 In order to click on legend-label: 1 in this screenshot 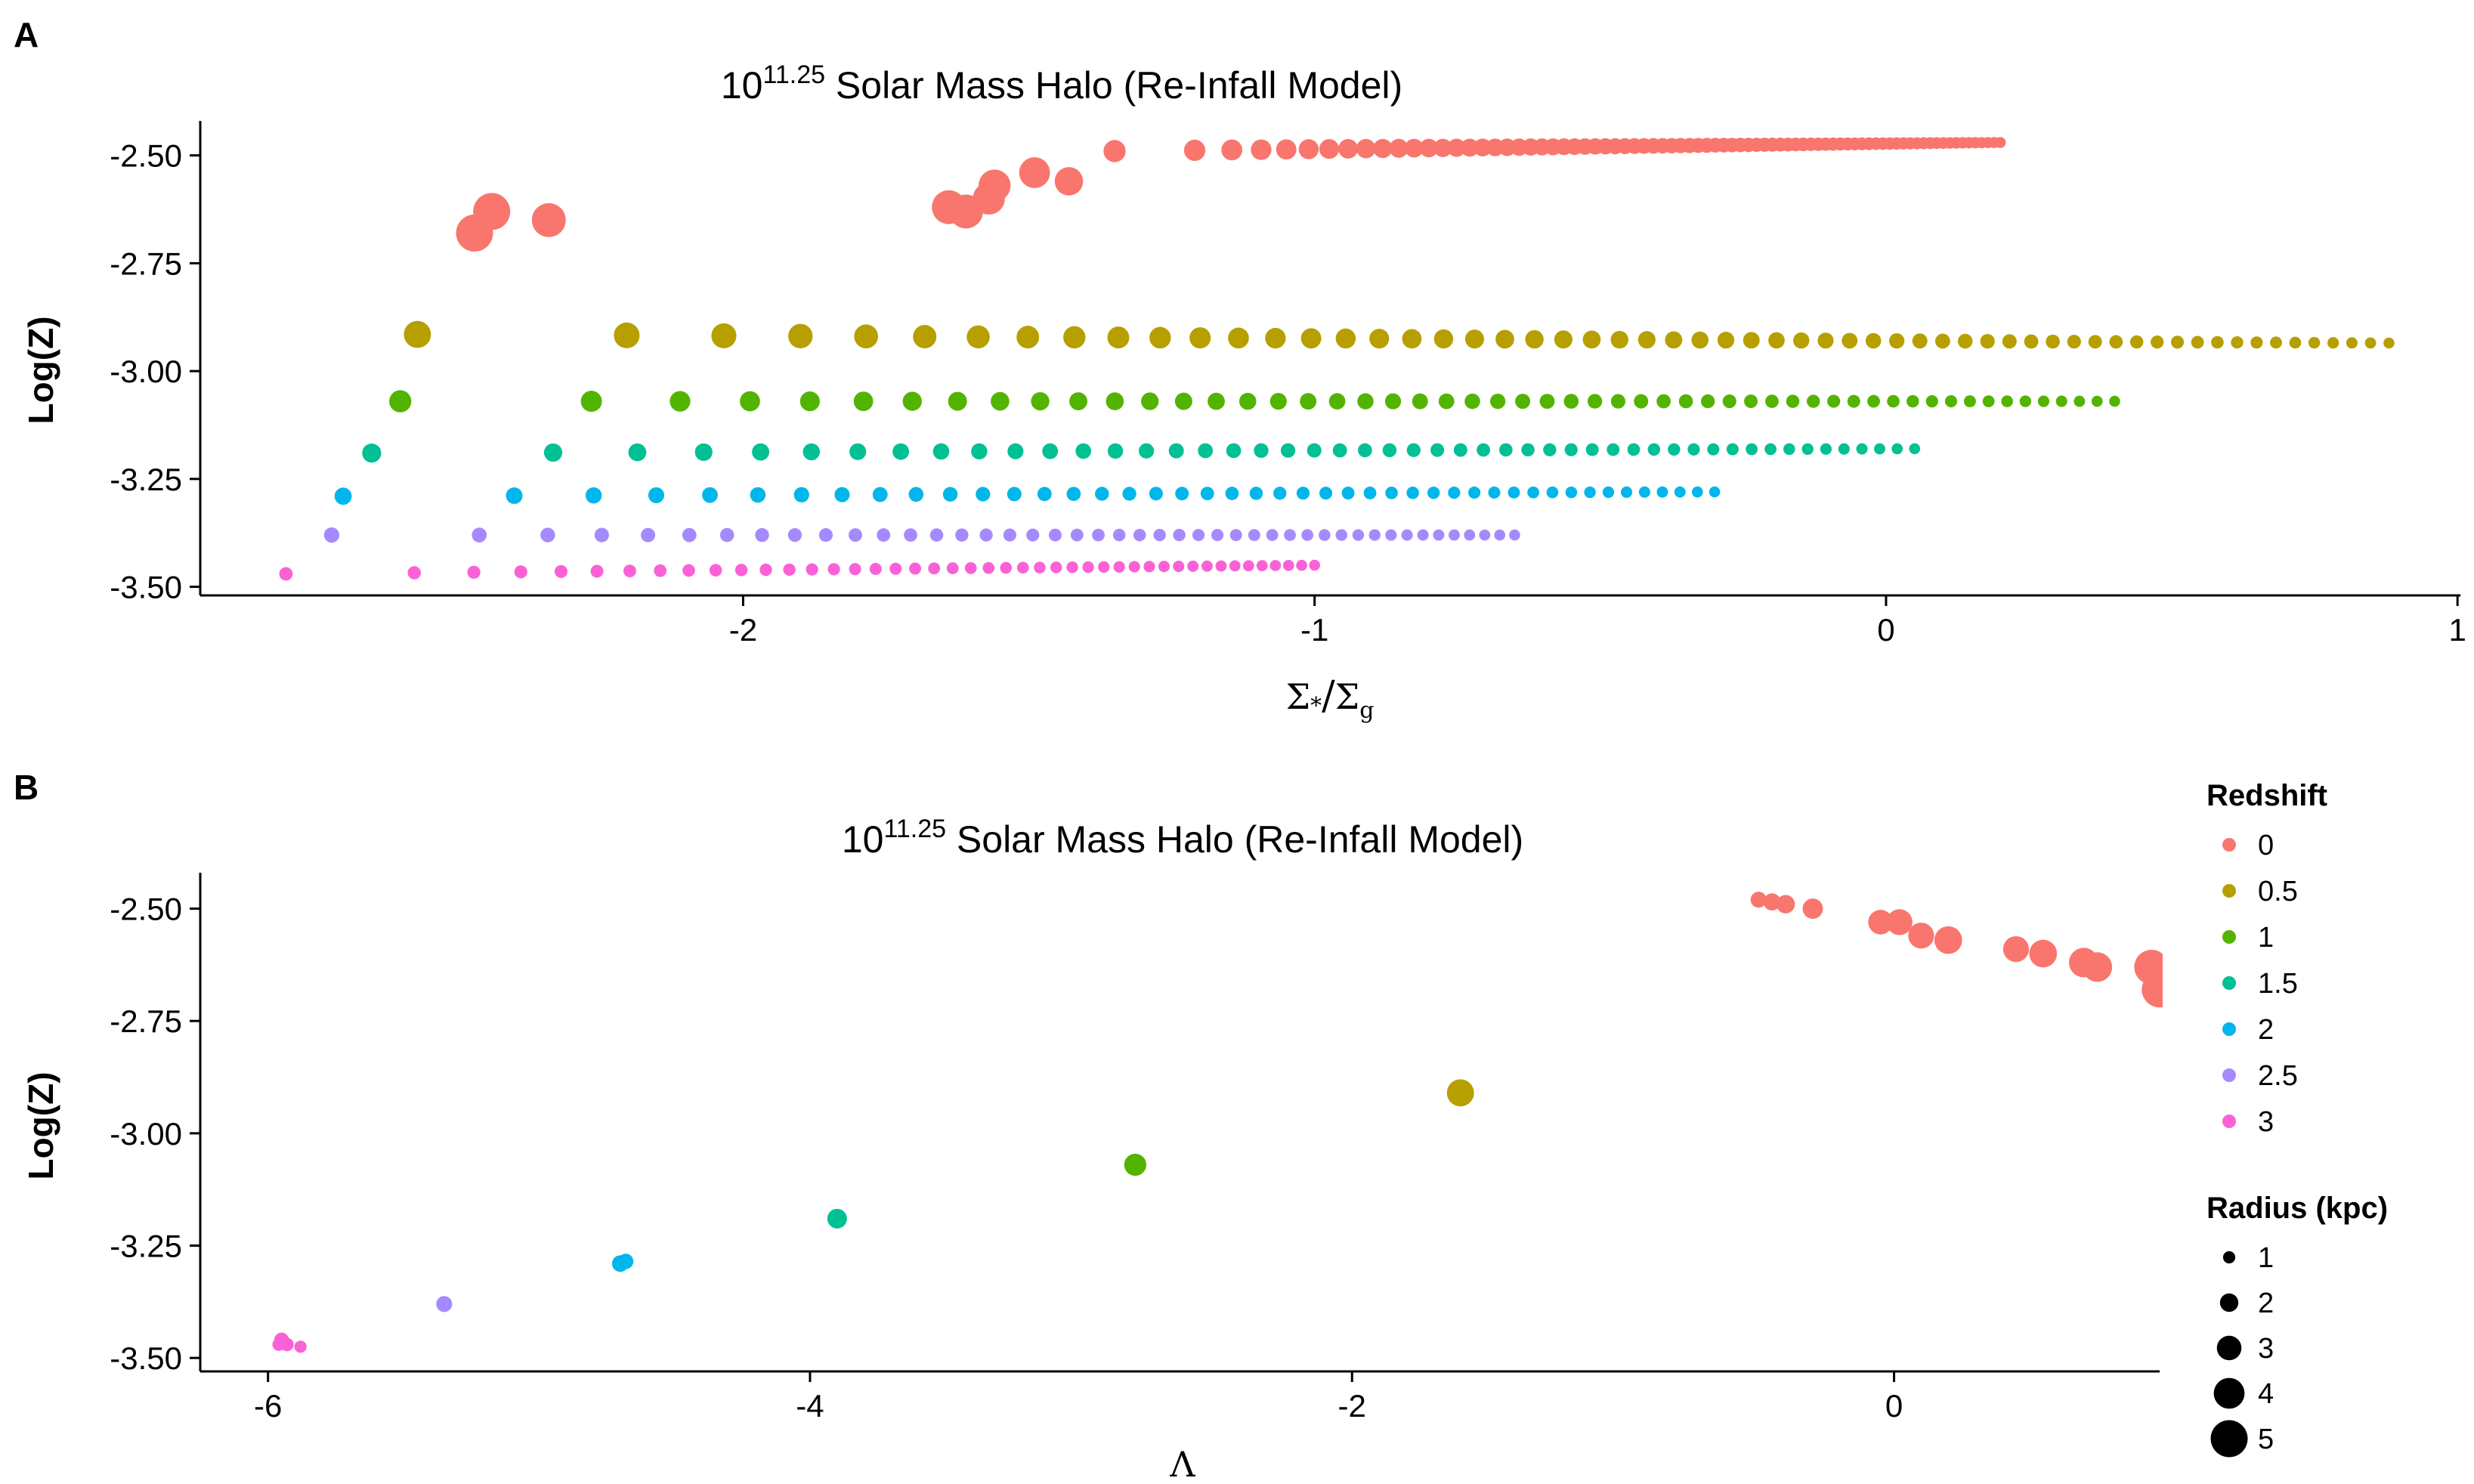, I will do `click(2266, 938)`.